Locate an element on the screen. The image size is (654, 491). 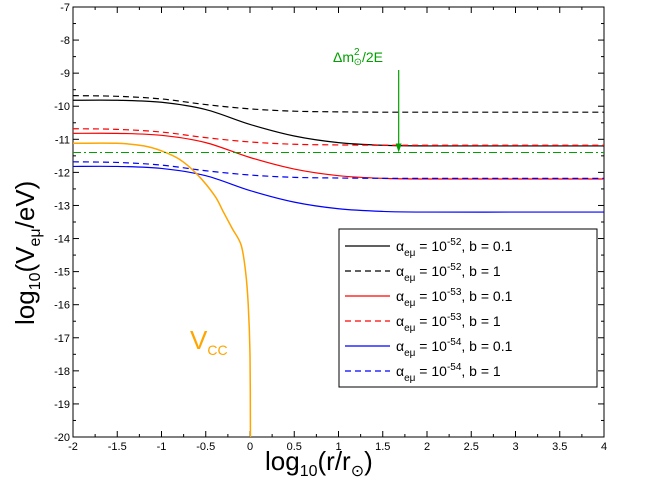
x-tick-label: 3 is located at coordinates (515, 447).